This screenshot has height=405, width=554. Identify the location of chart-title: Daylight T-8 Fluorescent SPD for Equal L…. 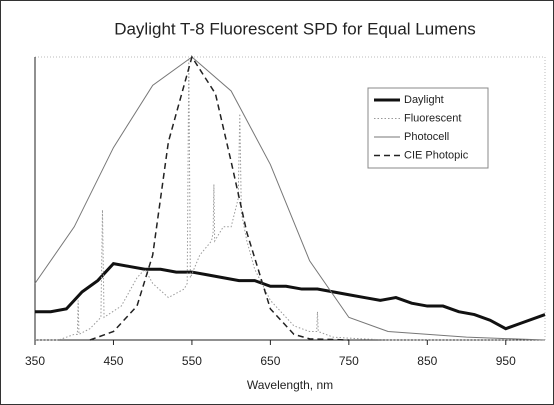
(295, 28).